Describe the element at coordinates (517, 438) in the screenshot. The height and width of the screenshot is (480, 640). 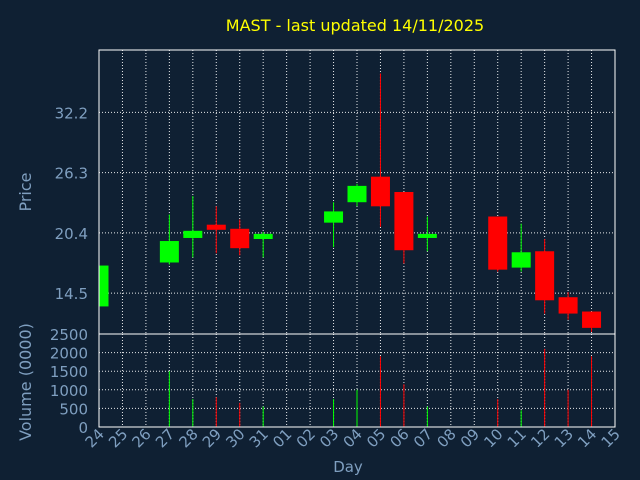
I see `x-tick-label: 11` at that location.